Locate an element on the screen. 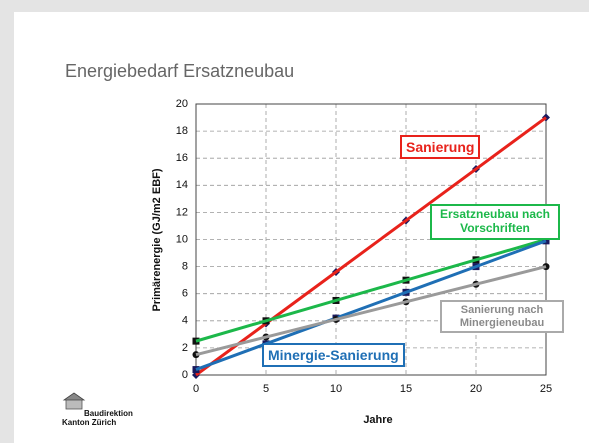 This screenshot has width=589, height=443. y-tick-label: 8 is located at coordinates (185, 267).